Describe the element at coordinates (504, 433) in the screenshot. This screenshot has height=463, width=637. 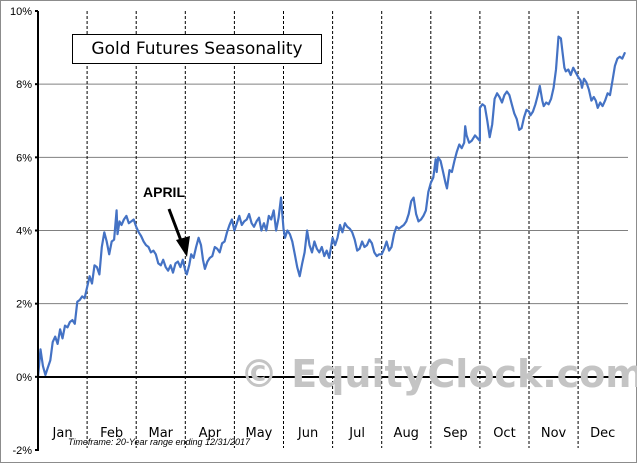
I see `month-label: Oct` at that location.